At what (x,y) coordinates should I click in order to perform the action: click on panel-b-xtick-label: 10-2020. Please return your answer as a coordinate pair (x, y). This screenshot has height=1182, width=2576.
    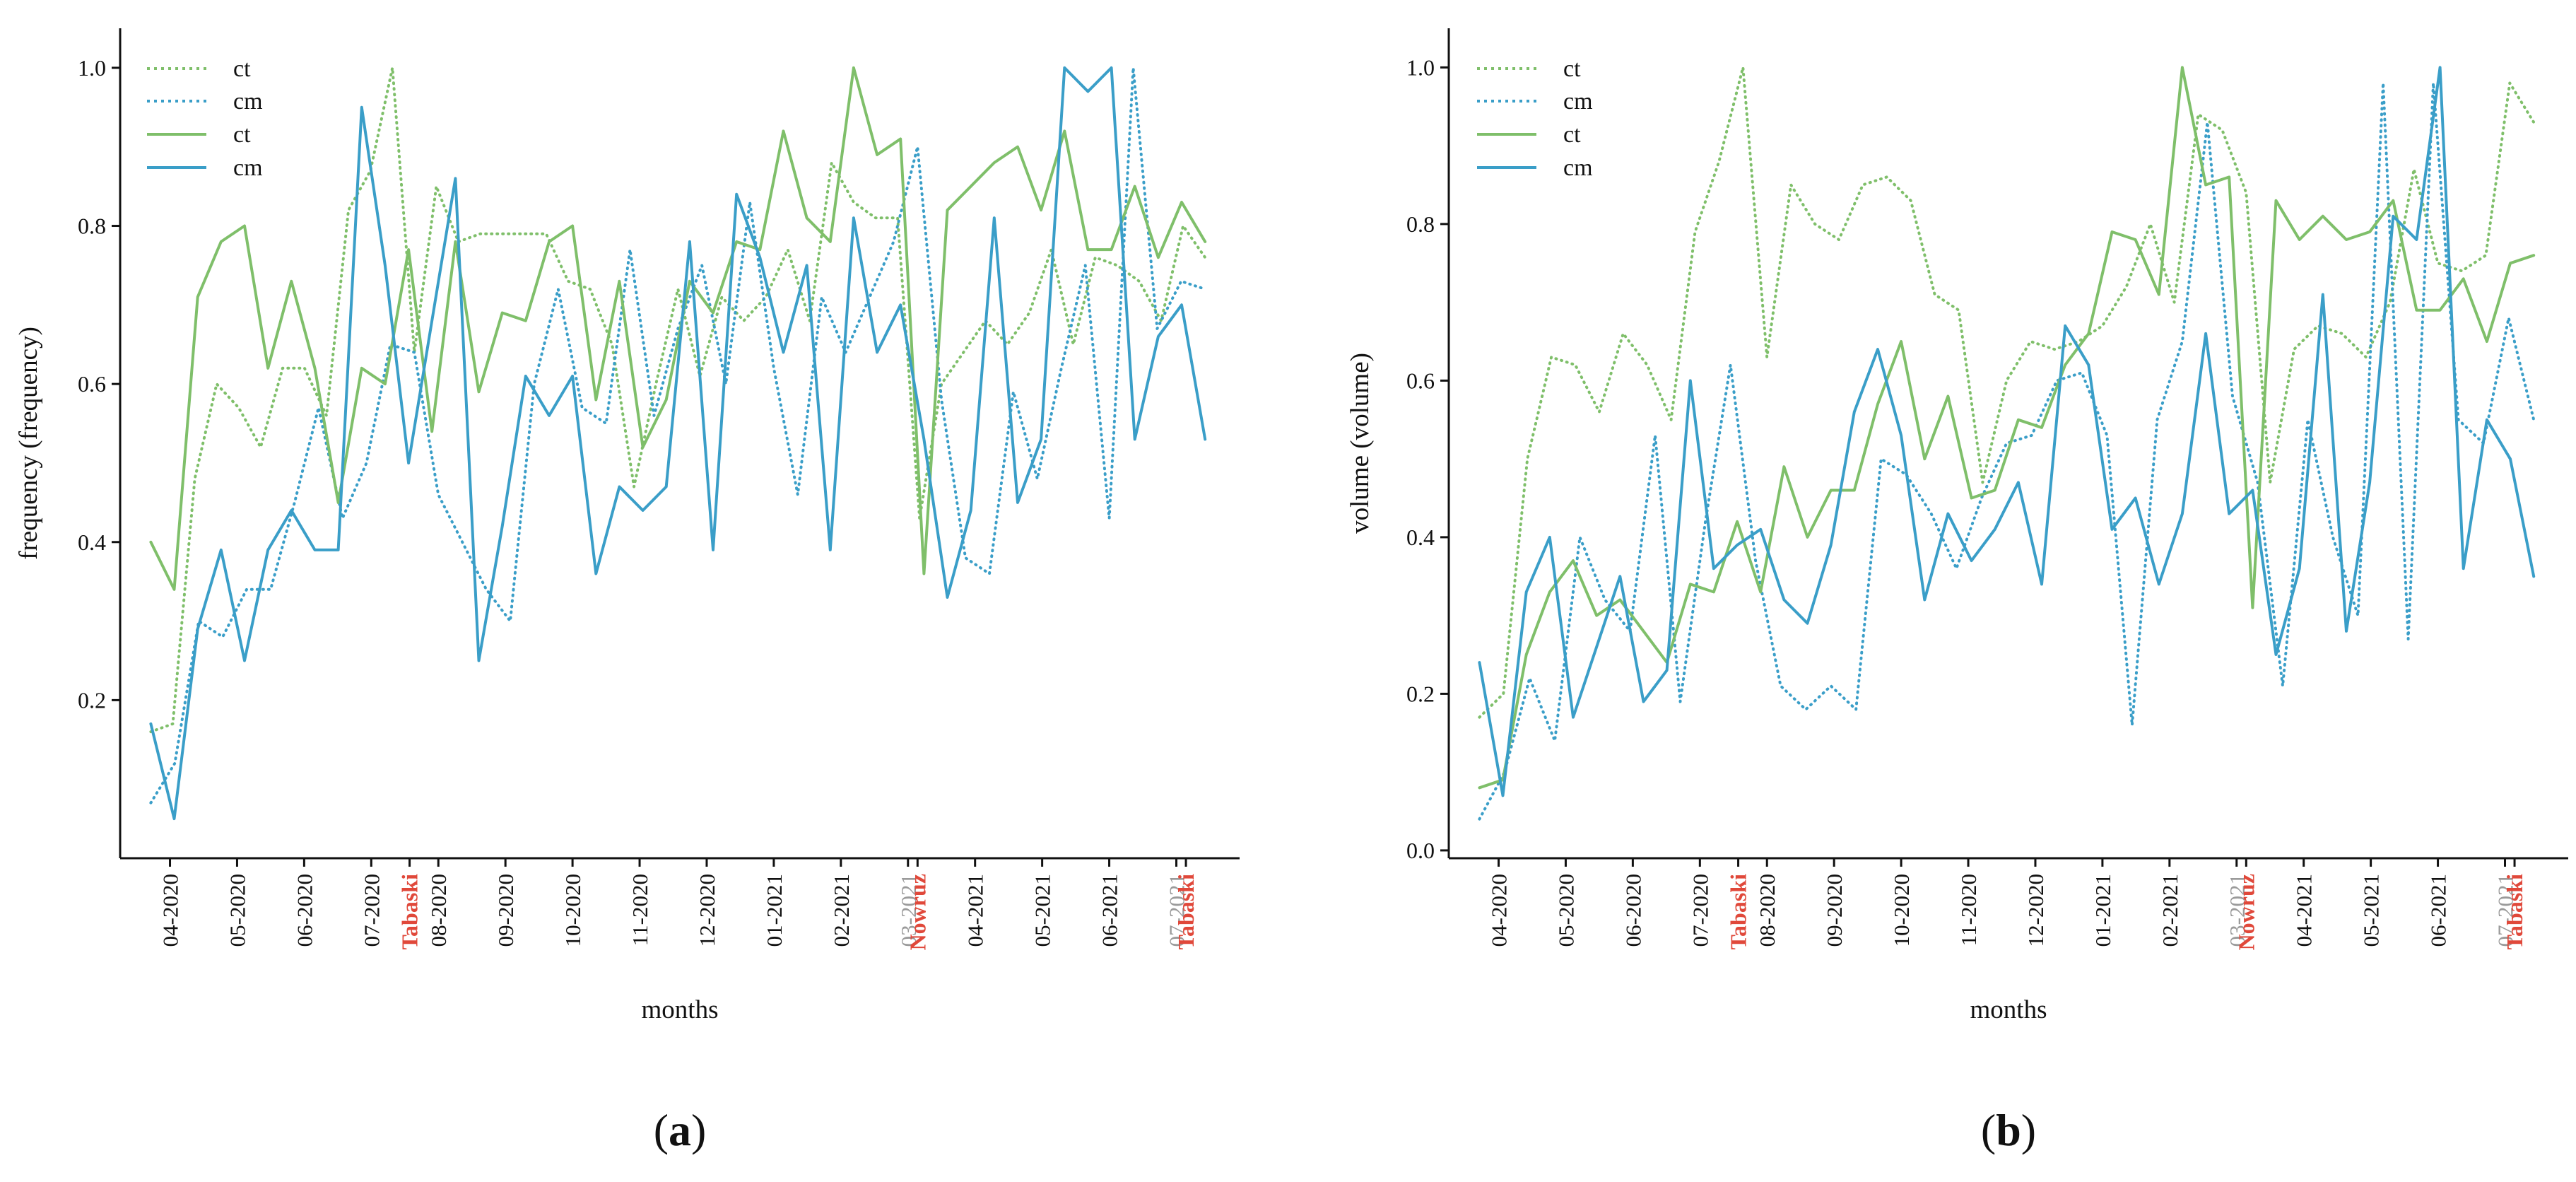
    Looking at the image, I should click on (1901, 910).